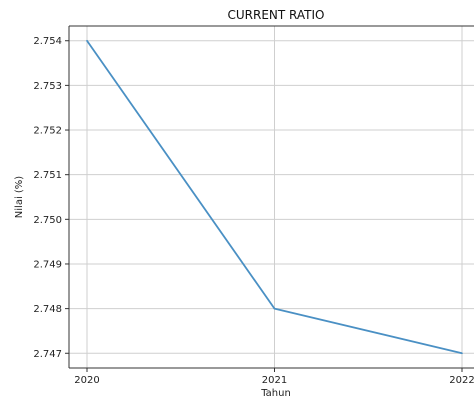 The width and height of the screenshot is (474, 399). What do you see at coordinates (276, 15) in the screenshot?
I see `chart-title: CURRENT RATIO` at bounding box center [276, 15].